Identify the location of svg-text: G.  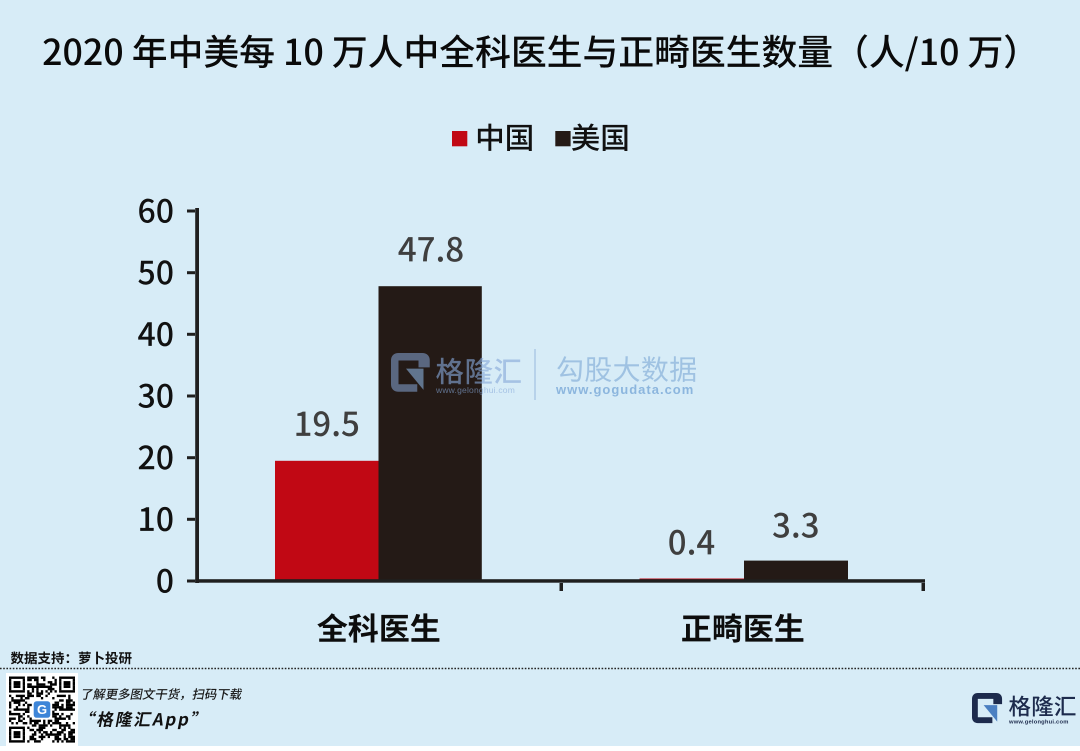
(42, 709).